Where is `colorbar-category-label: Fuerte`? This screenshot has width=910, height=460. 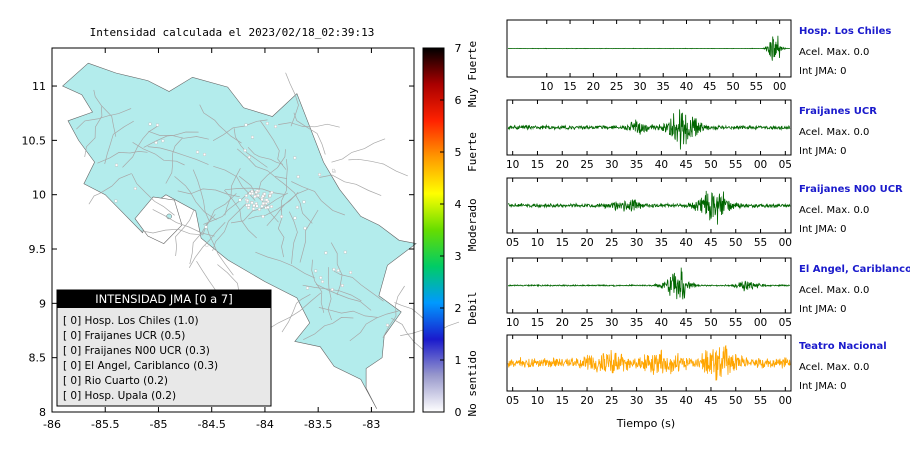 colorbar-category-label: Fuerte is located at coordinates (472, 152).